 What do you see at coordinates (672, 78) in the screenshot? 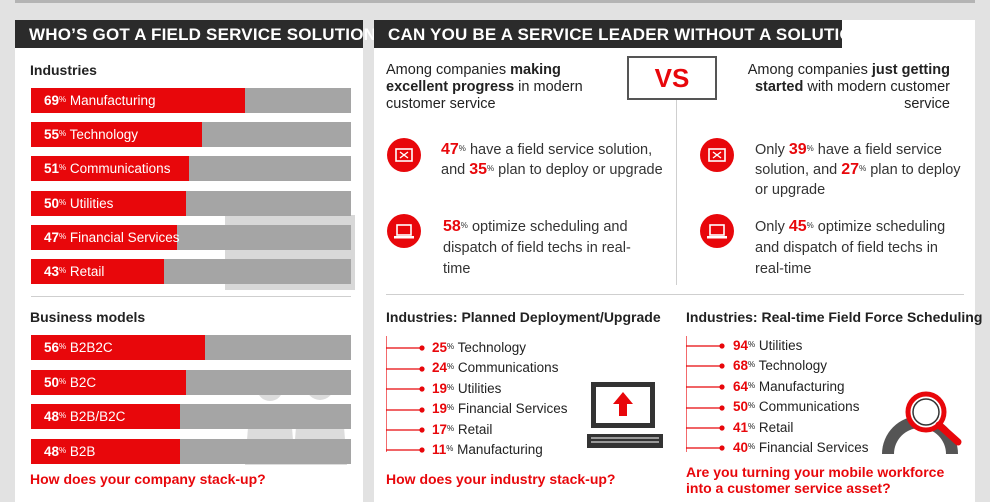
I see `vs-badge: VS` at bounding box center [672, 78].